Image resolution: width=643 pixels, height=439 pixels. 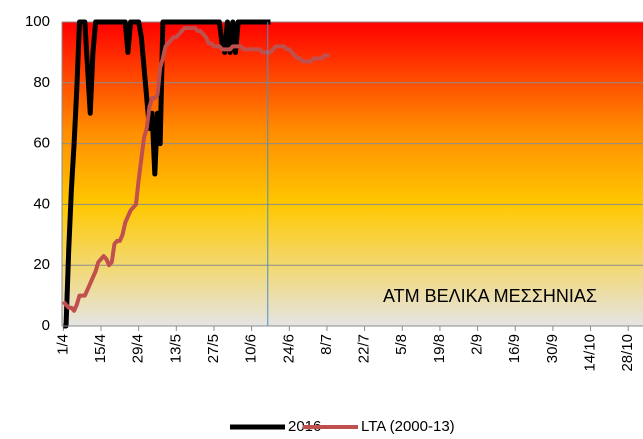 I want to click on legend-label: LTA (2000-13), so click(x=408, y=426).